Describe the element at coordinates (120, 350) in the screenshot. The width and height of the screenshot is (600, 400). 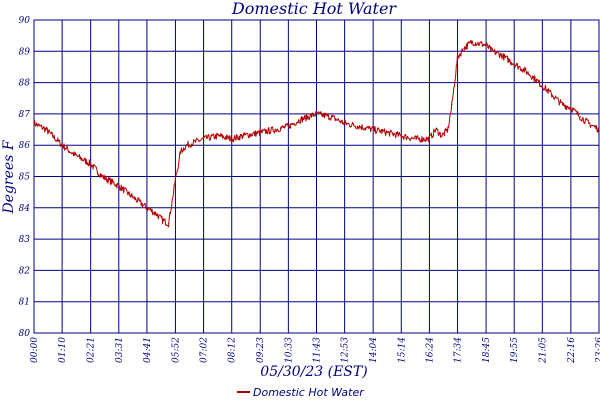
I see `x-tick-label: 03:31` at that location.